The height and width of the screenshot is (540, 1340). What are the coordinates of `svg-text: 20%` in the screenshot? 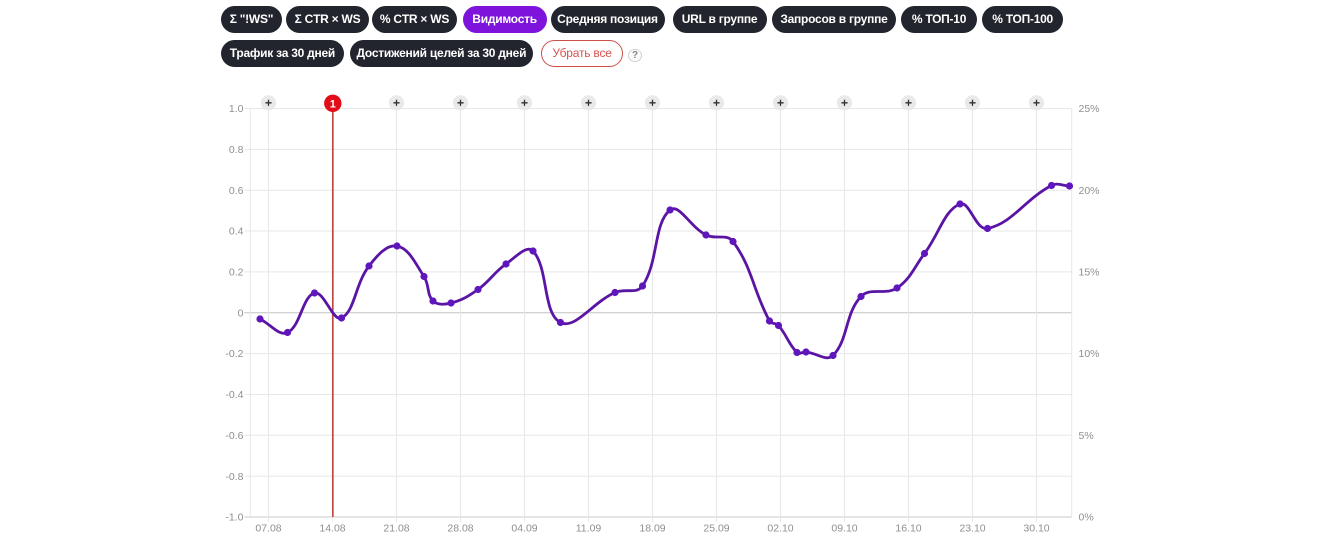 It's located at (1089, 191).